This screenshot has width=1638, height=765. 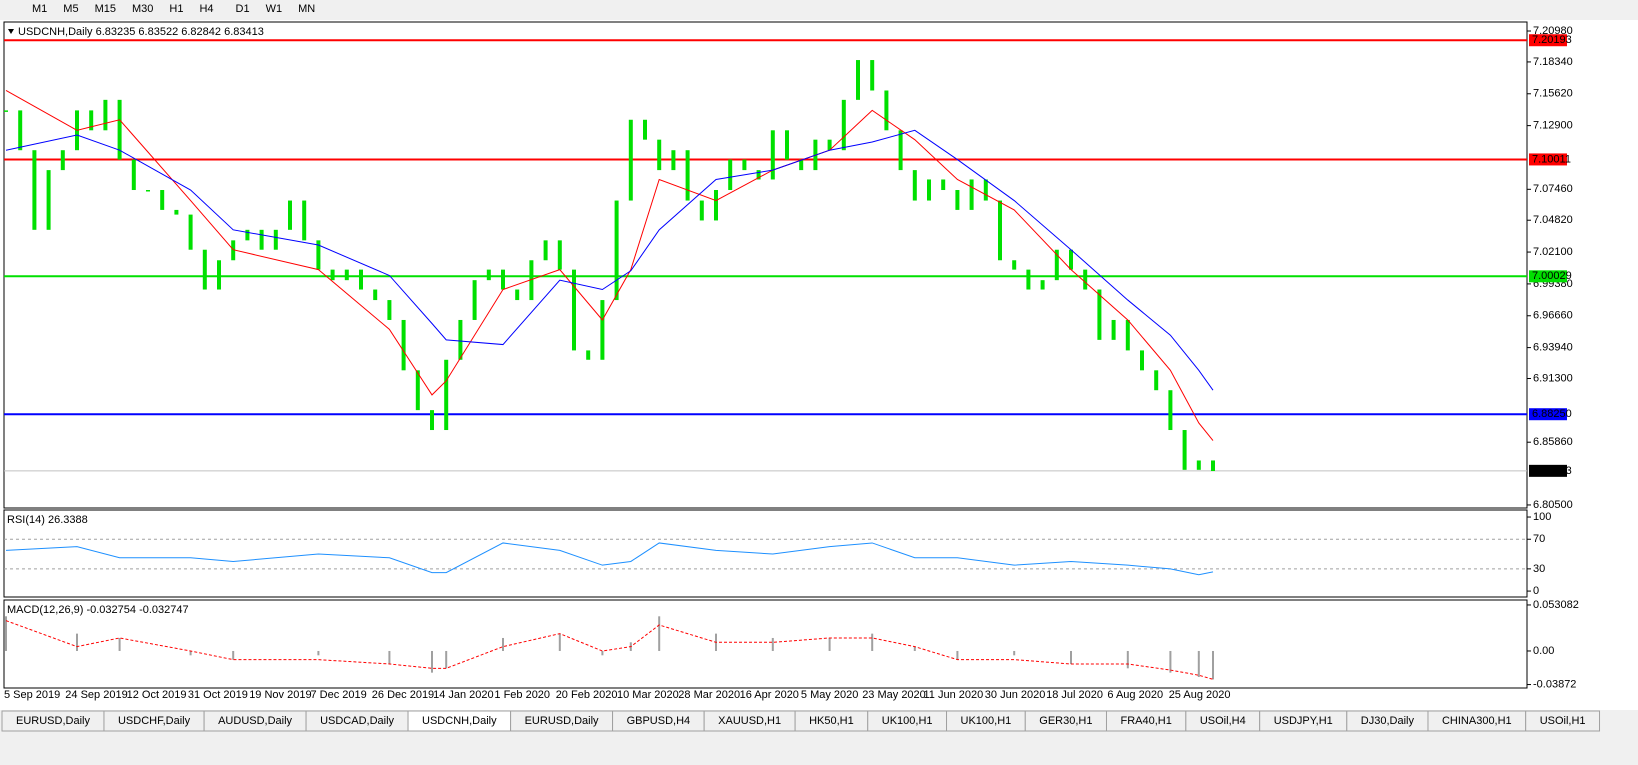 I want to click on tab-label: USDJPY,H1, so click(x=1303, y=721).